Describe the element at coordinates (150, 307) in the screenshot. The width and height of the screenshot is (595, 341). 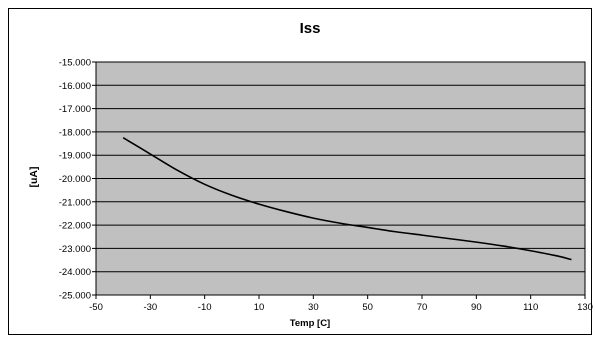
I see `x-tick-label: -30` at that location.